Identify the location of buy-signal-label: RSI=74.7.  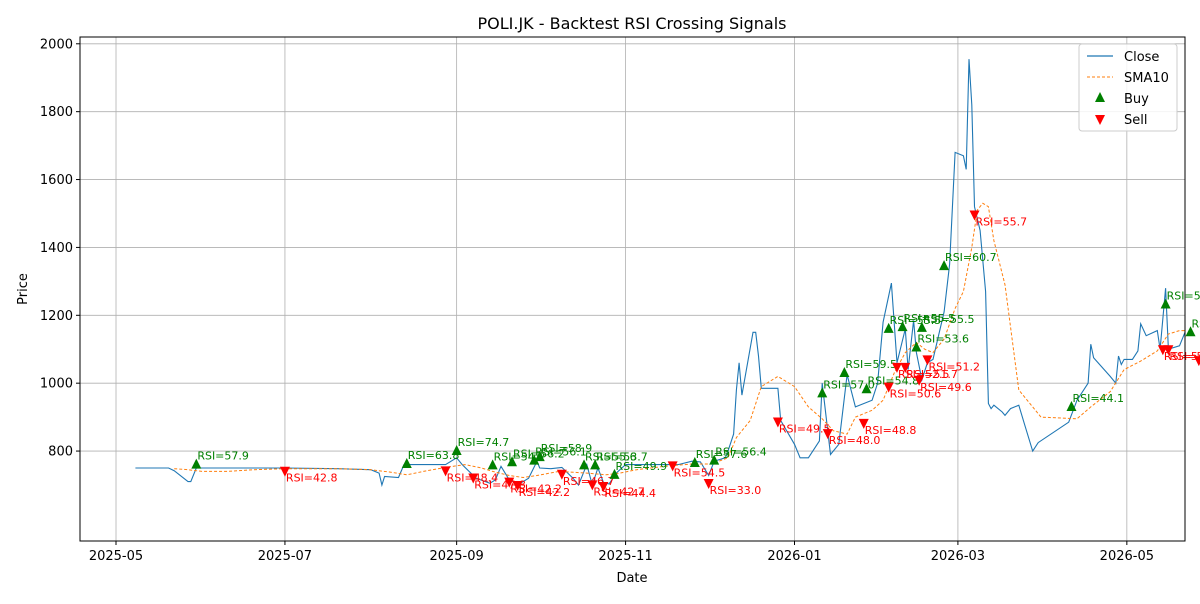
(484, 442).